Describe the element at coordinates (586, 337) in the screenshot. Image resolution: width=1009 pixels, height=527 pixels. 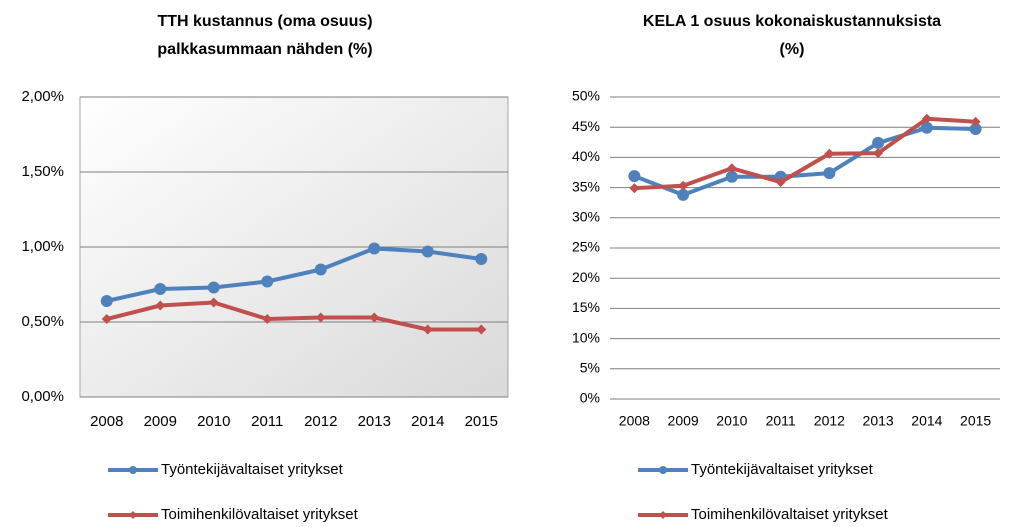
I see `y-tick-label: 10%` at that location.